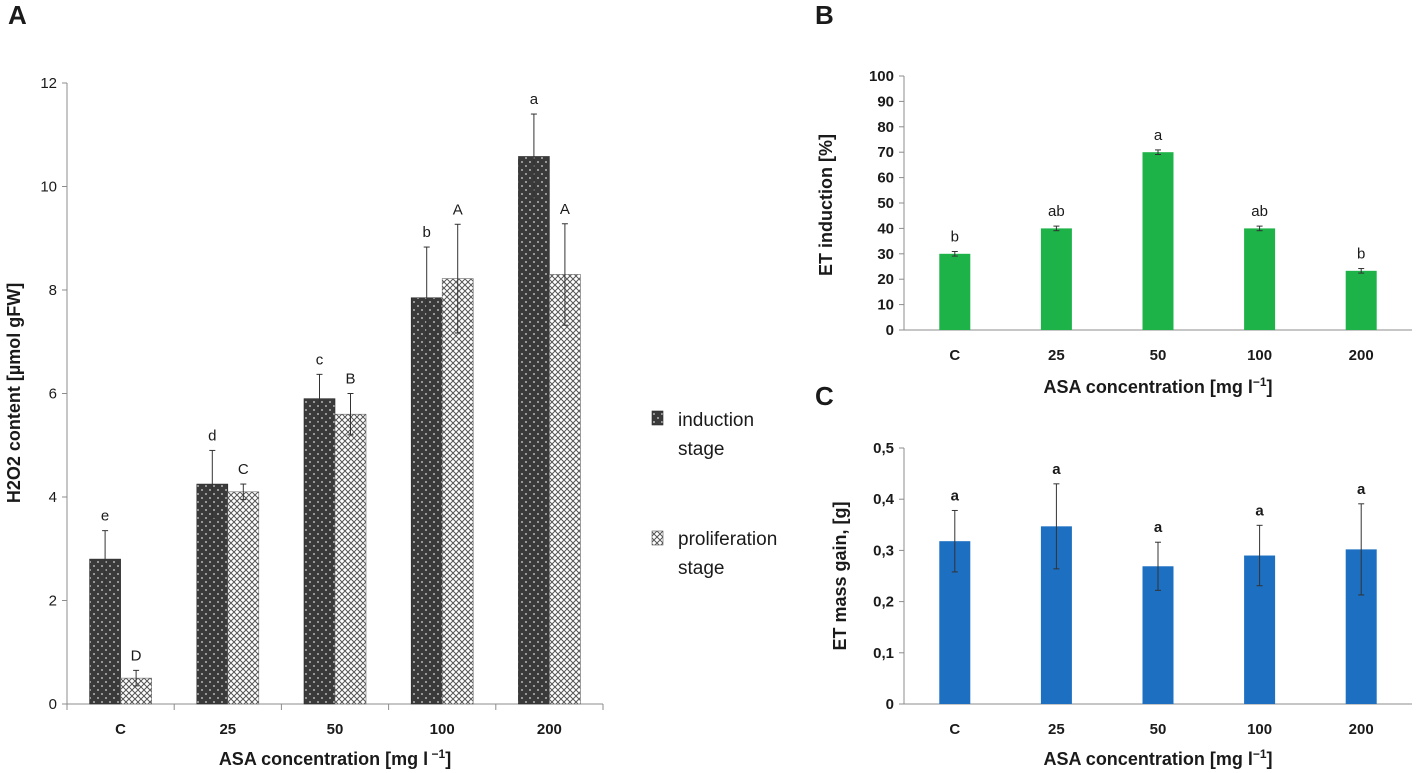  I want to click on significance-label: B, so click(350, 379).